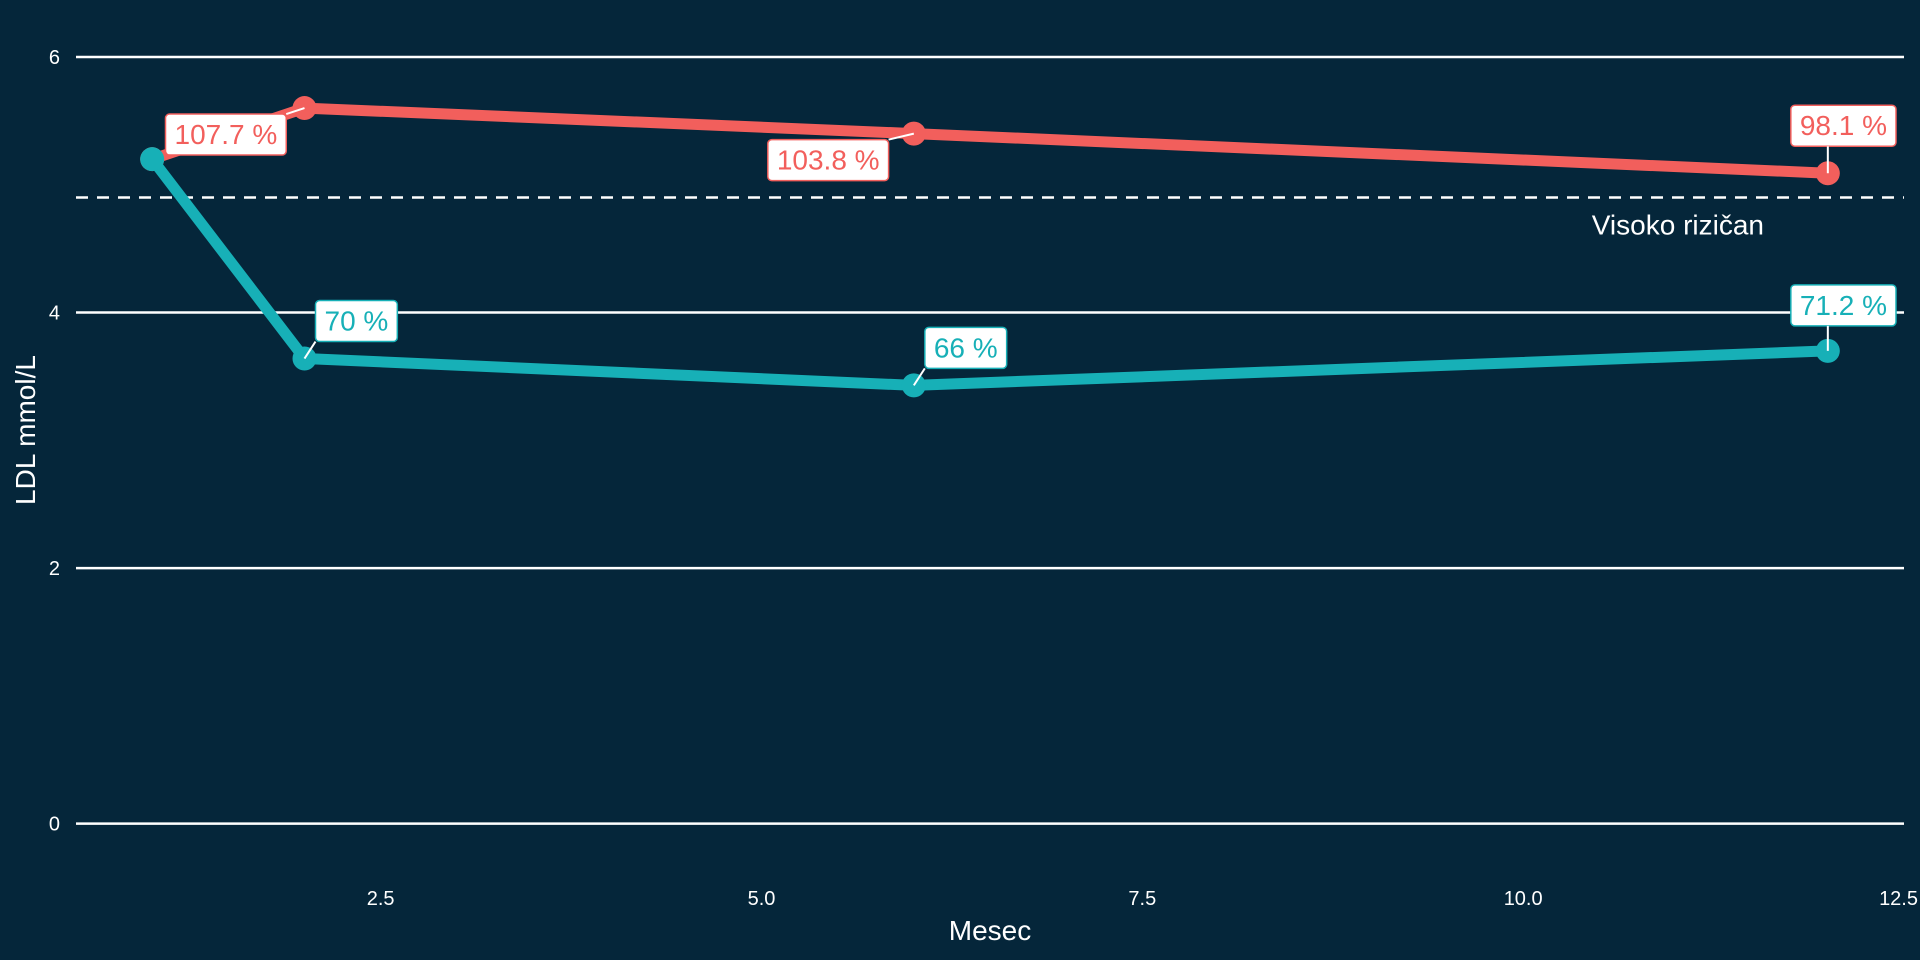  Describe the element at coordinates (990, 218) in the screenshot. I see `reference-line-group: Visoko rizičan` at that location.